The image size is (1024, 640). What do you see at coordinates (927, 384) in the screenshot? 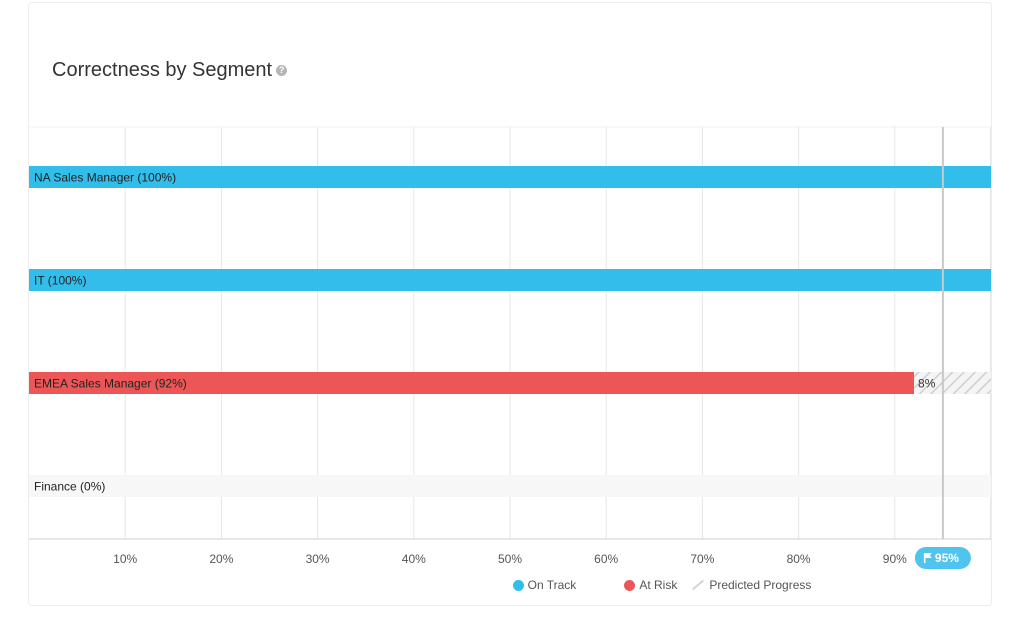
I see `predicted-label-2: 8%` at bounding box center [927, 384].